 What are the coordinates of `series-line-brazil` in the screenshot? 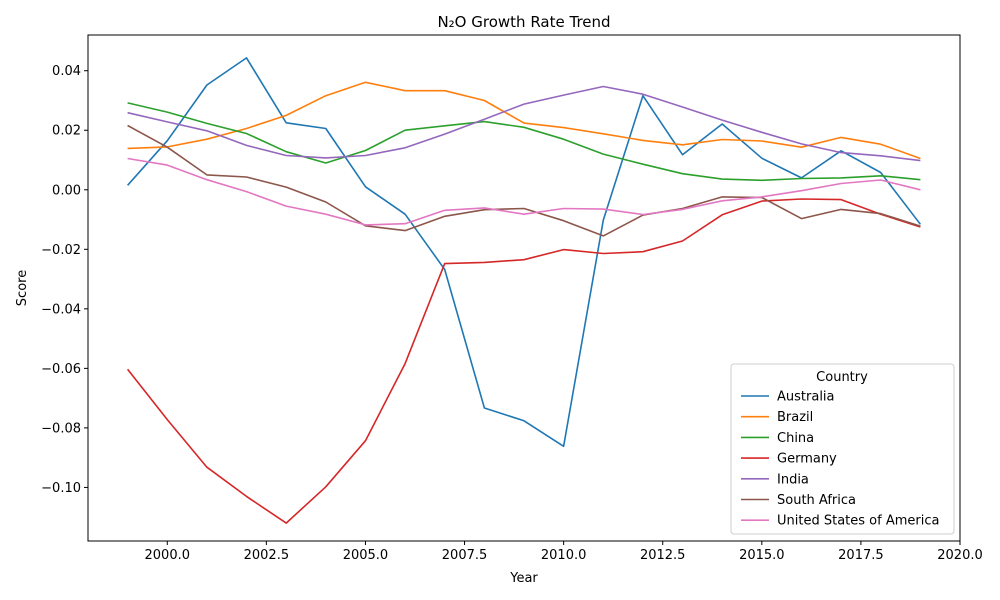 It's located at (524, 120).